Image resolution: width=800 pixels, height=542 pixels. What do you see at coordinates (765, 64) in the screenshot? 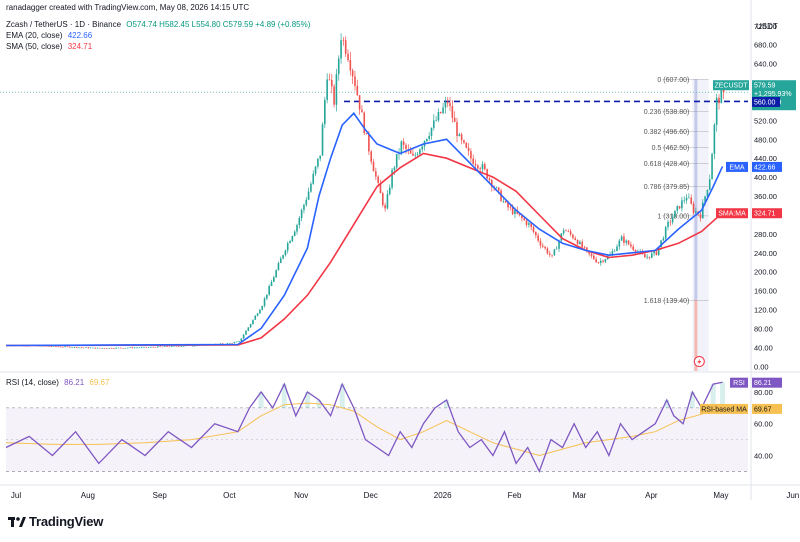
I see `y-tick-label: 640.00` at bounding box center [765, 64].